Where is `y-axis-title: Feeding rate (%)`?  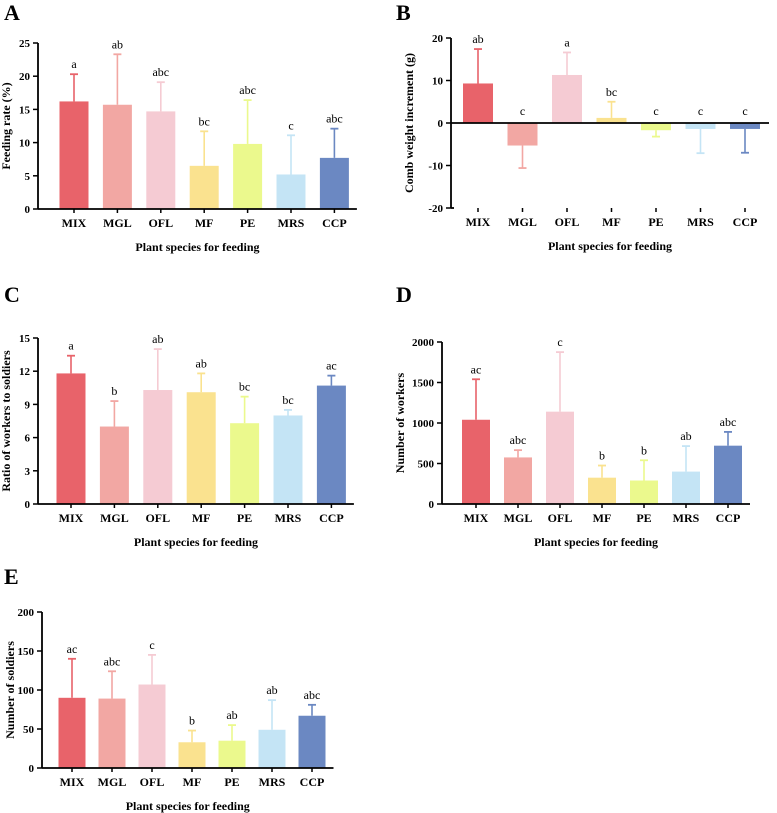 y-axis-title: Feeding rate (%) is located at coordinates (6, 125).